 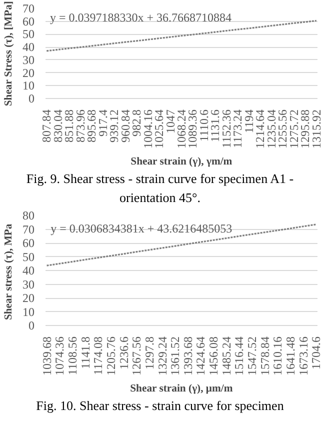 I want to click on x-tick-label: 1516.44, so click(x=239, y=356).